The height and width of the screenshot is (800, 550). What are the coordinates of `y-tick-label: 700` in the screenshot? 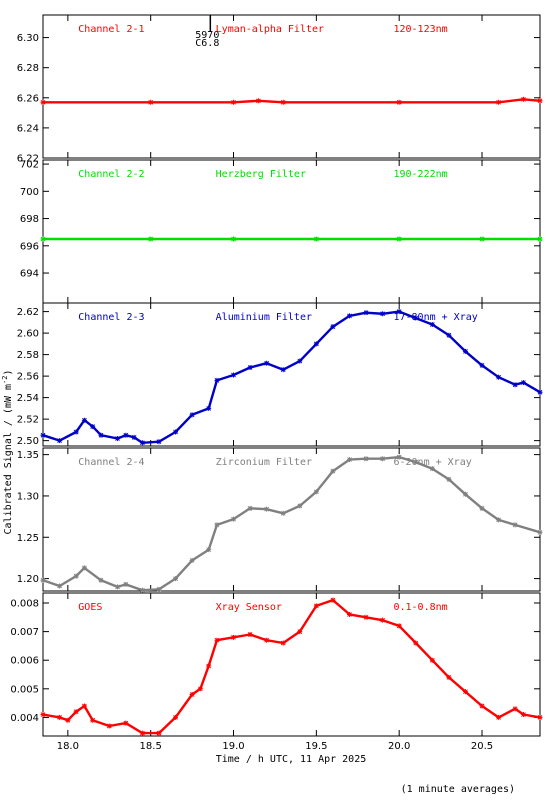 It's located at (29, 192).